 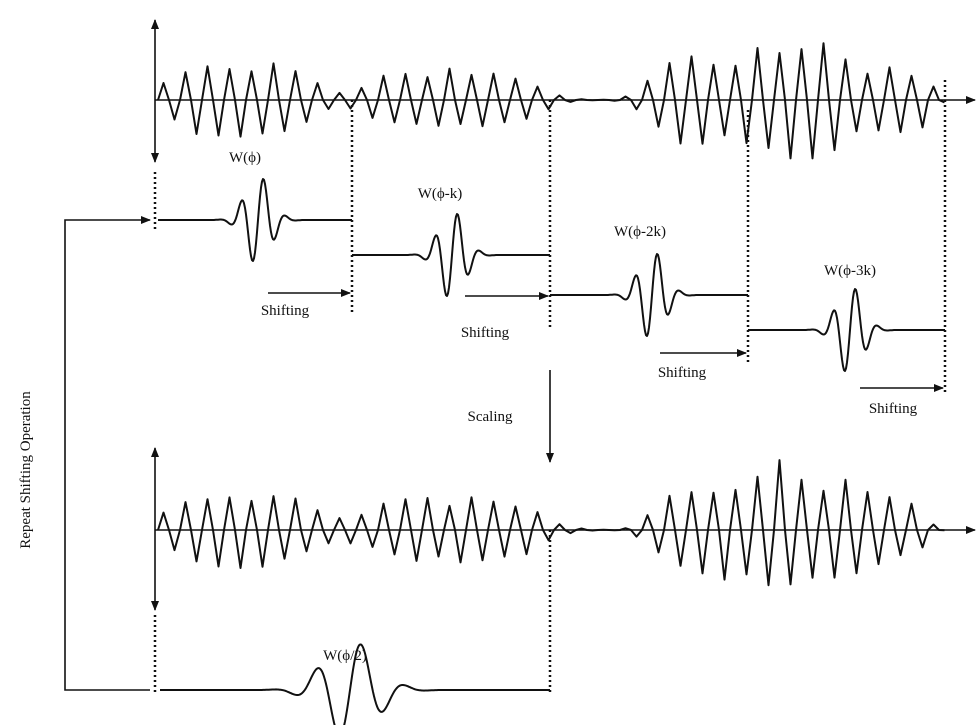 What do you see at coordinates (640, 232) in the screenshot?
I see `wavelet-label: W(ϕ-2k)` at bounding box center [640, 232].